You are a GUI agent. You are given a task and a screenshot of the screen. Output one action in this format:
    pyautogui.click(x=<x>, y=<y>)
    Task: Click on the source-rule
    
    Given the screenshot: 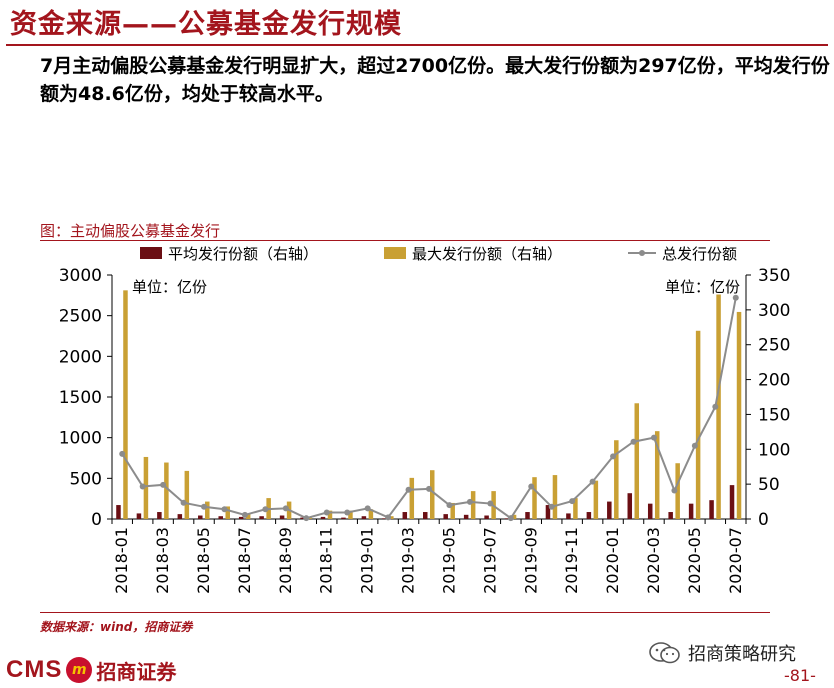 What is the action you would take?
    pyautogui.click(x=405, y=612)
    